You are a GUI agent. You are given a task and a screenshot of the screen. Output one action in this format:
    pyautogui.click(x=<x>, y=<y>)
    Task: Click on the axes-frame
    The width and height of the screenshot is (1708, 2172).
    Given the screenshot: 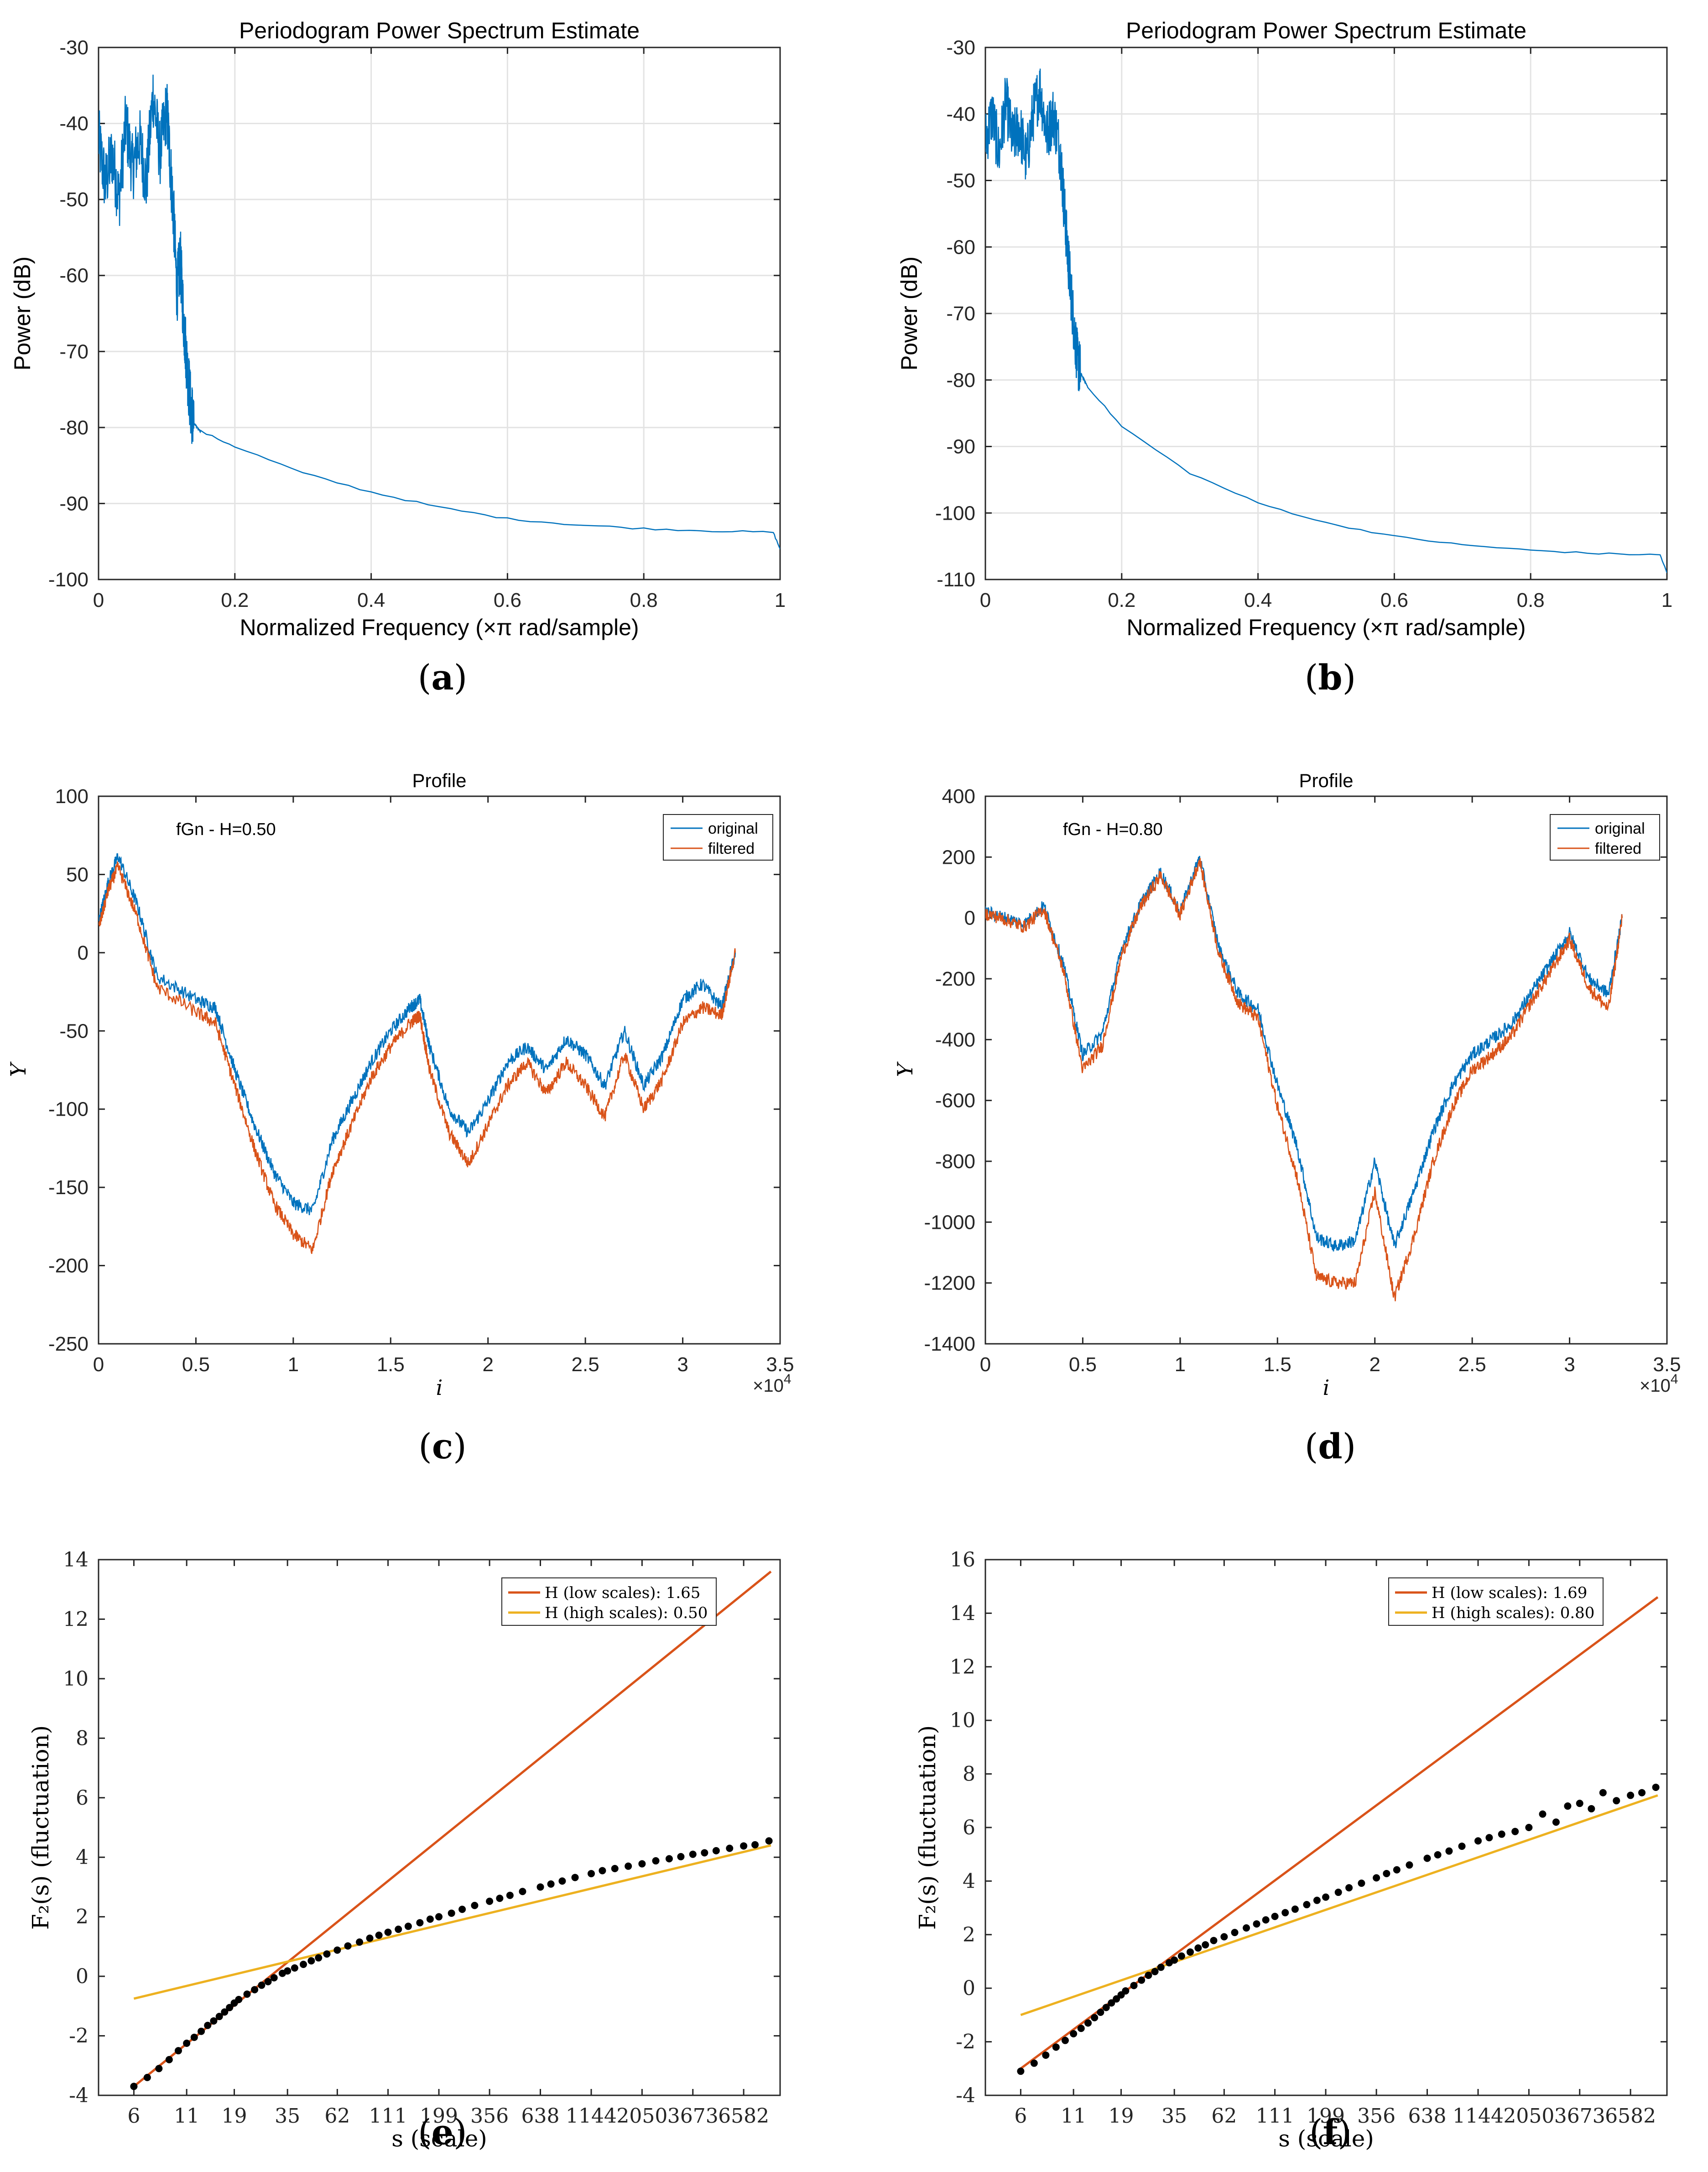 What is the action you would take?
    pyautogui.click(x=439, y=1070)
    